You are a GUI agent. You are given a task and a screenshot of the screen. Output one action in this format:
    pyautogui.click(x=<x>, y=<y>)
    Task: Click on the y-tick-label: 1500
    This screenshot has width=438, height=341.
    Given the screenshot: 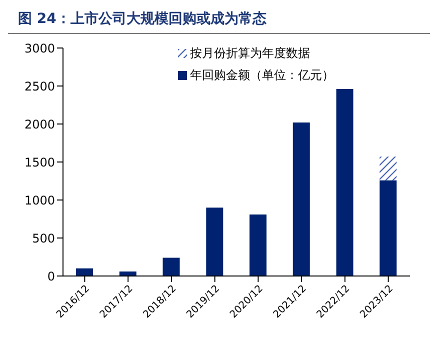 What is the action you would take?
    pyautogui.click(x=39, y=162)
    